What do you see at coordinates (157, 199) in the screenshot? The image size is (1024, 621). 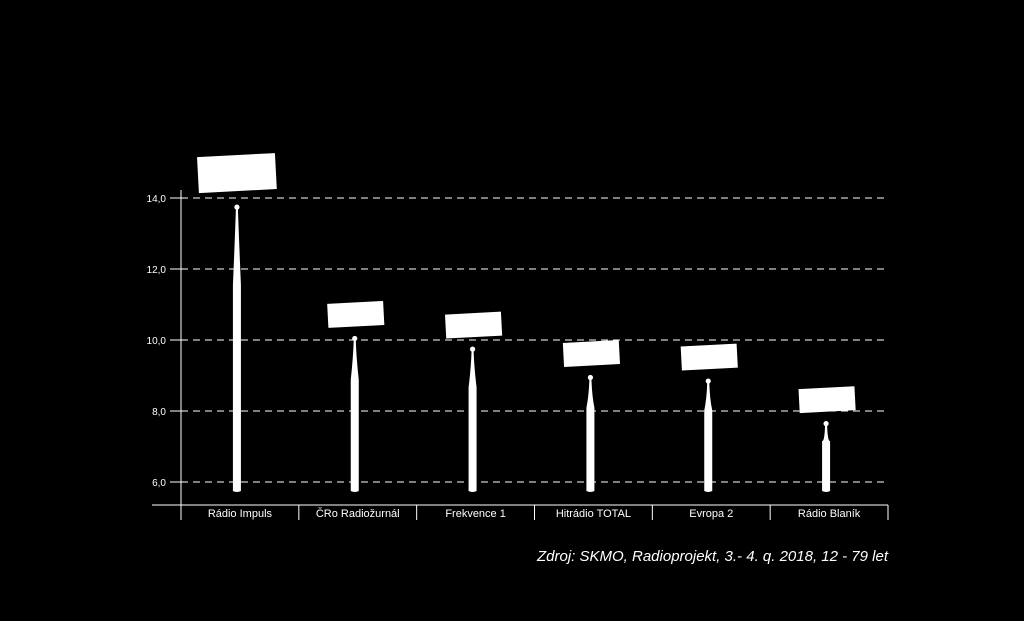 I see `y-tick-label: 14,0` at bounding box center [157, 199].